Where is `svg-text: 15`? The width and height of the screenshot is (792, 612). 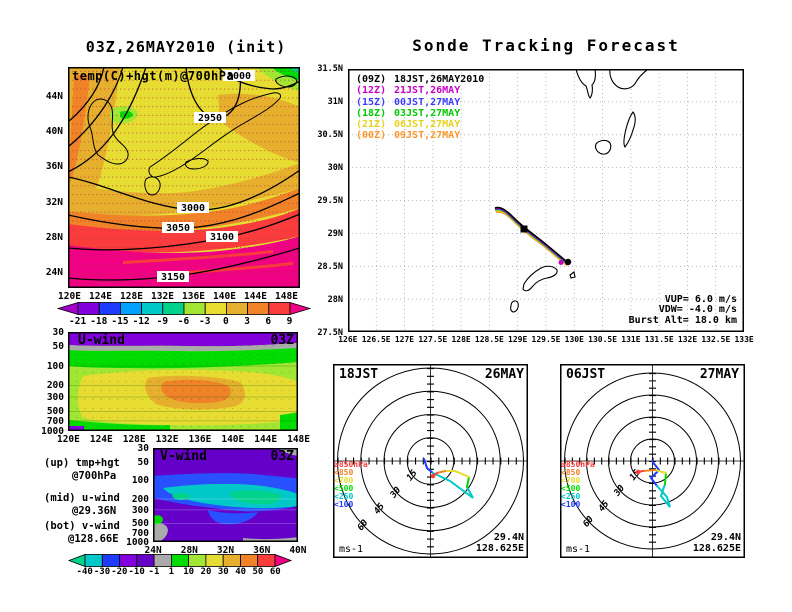 svg-text: 15 is located at coordinates (635, 475).